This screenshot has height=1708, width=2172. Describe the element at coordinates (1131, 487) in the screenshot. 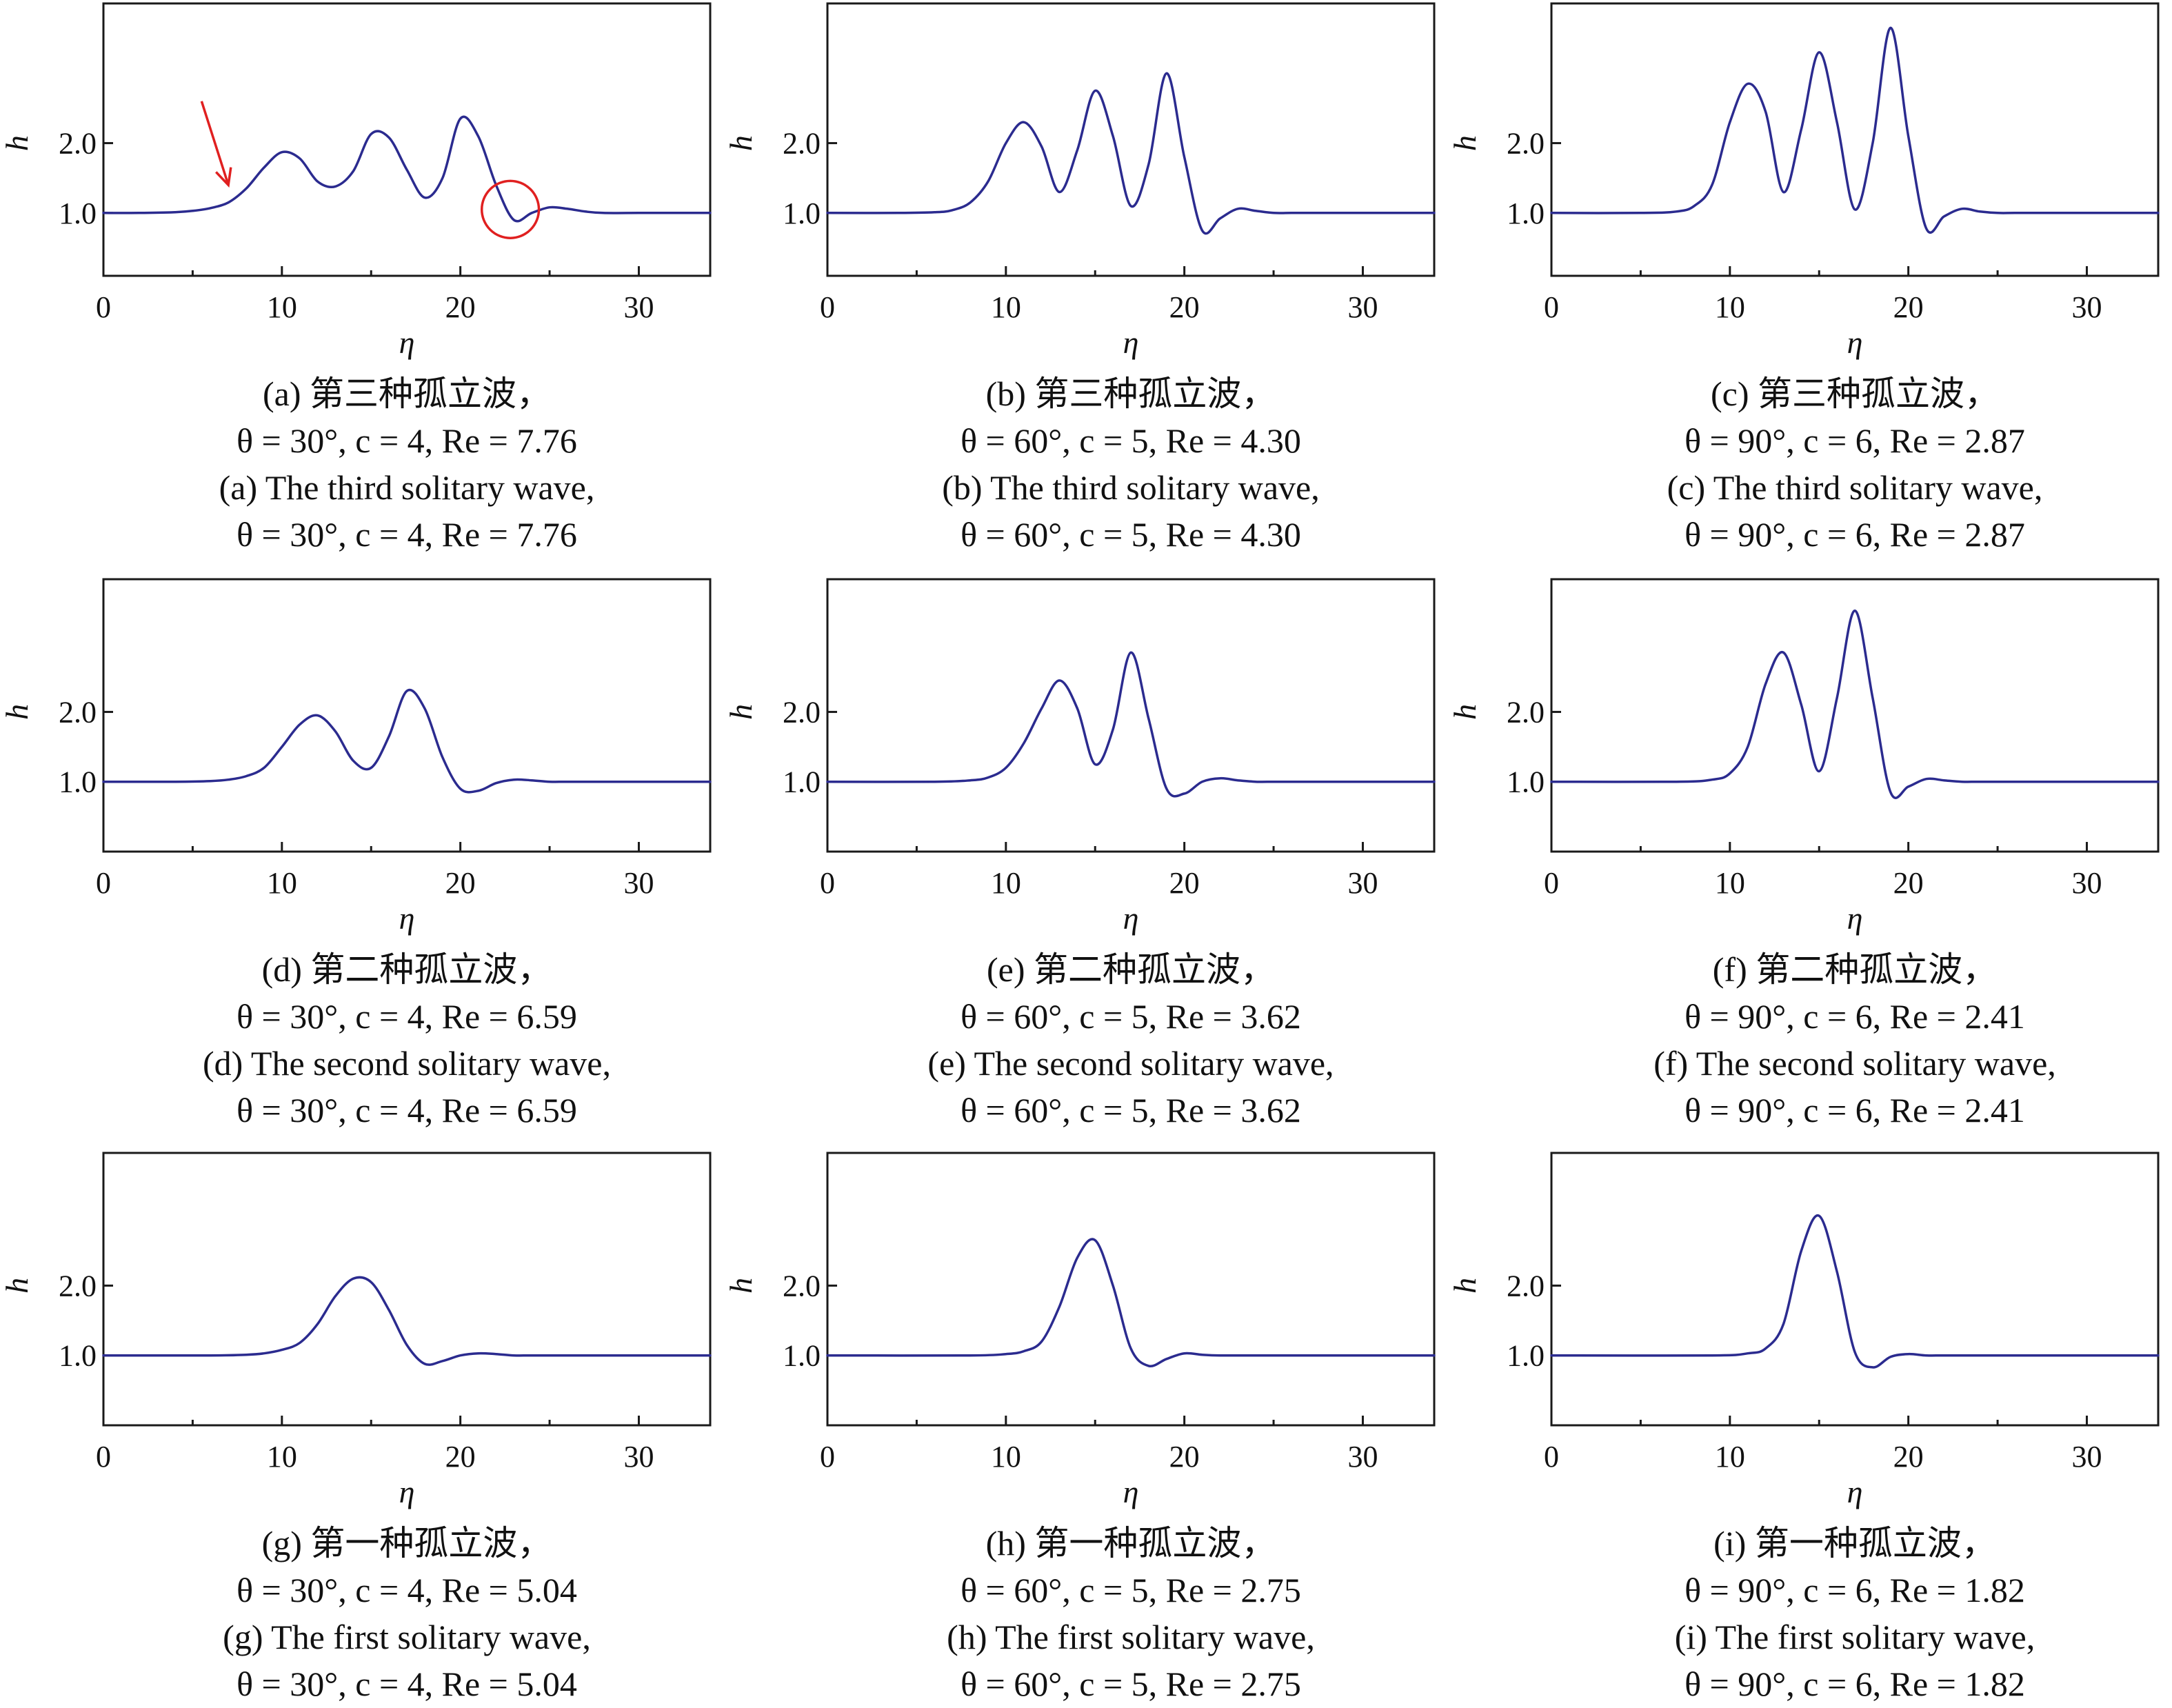

I see `caption-line-3: (b) The third solitary wave,` at that location.